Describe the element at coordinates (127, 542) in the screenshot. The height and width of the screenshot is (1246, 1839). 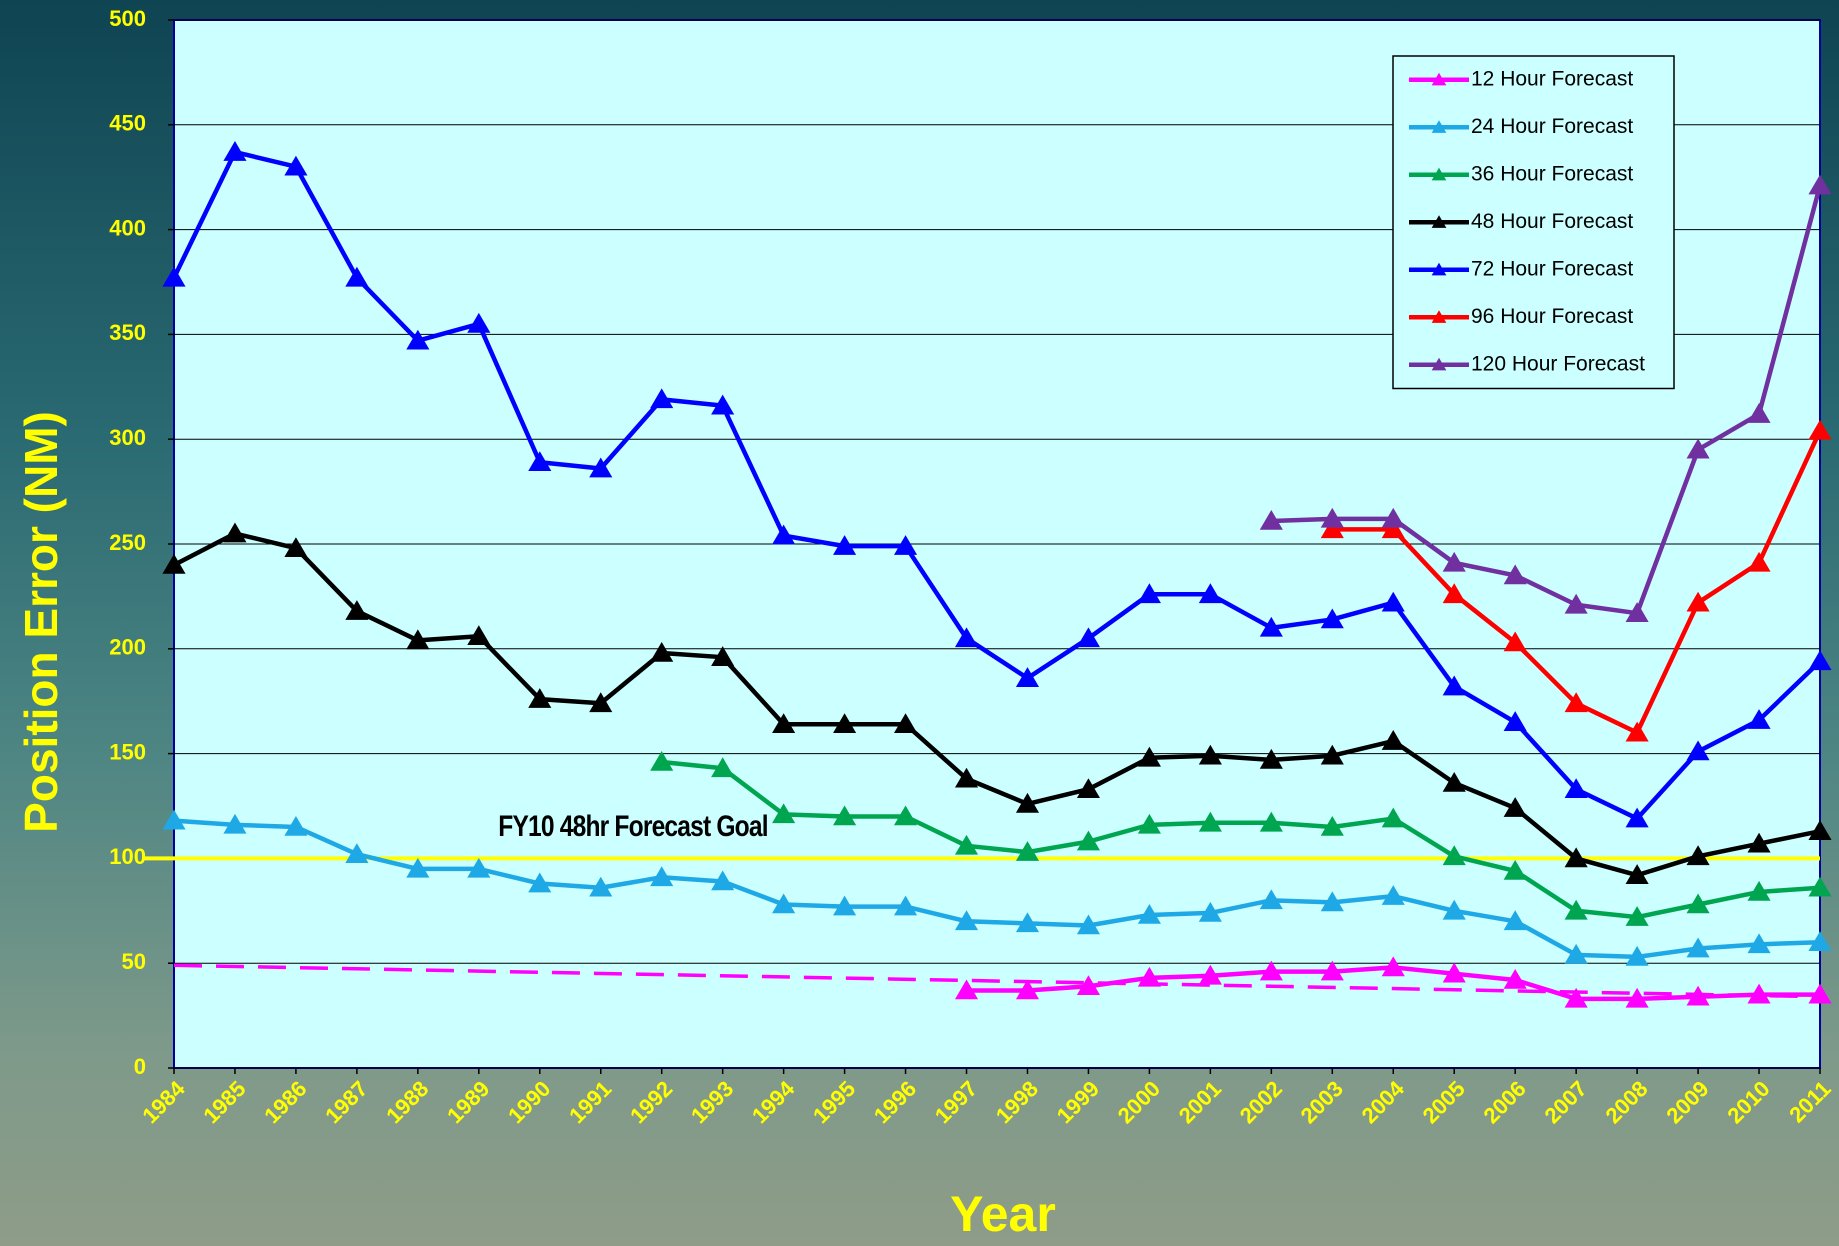
I see `y-tick-label: 250` at that location.